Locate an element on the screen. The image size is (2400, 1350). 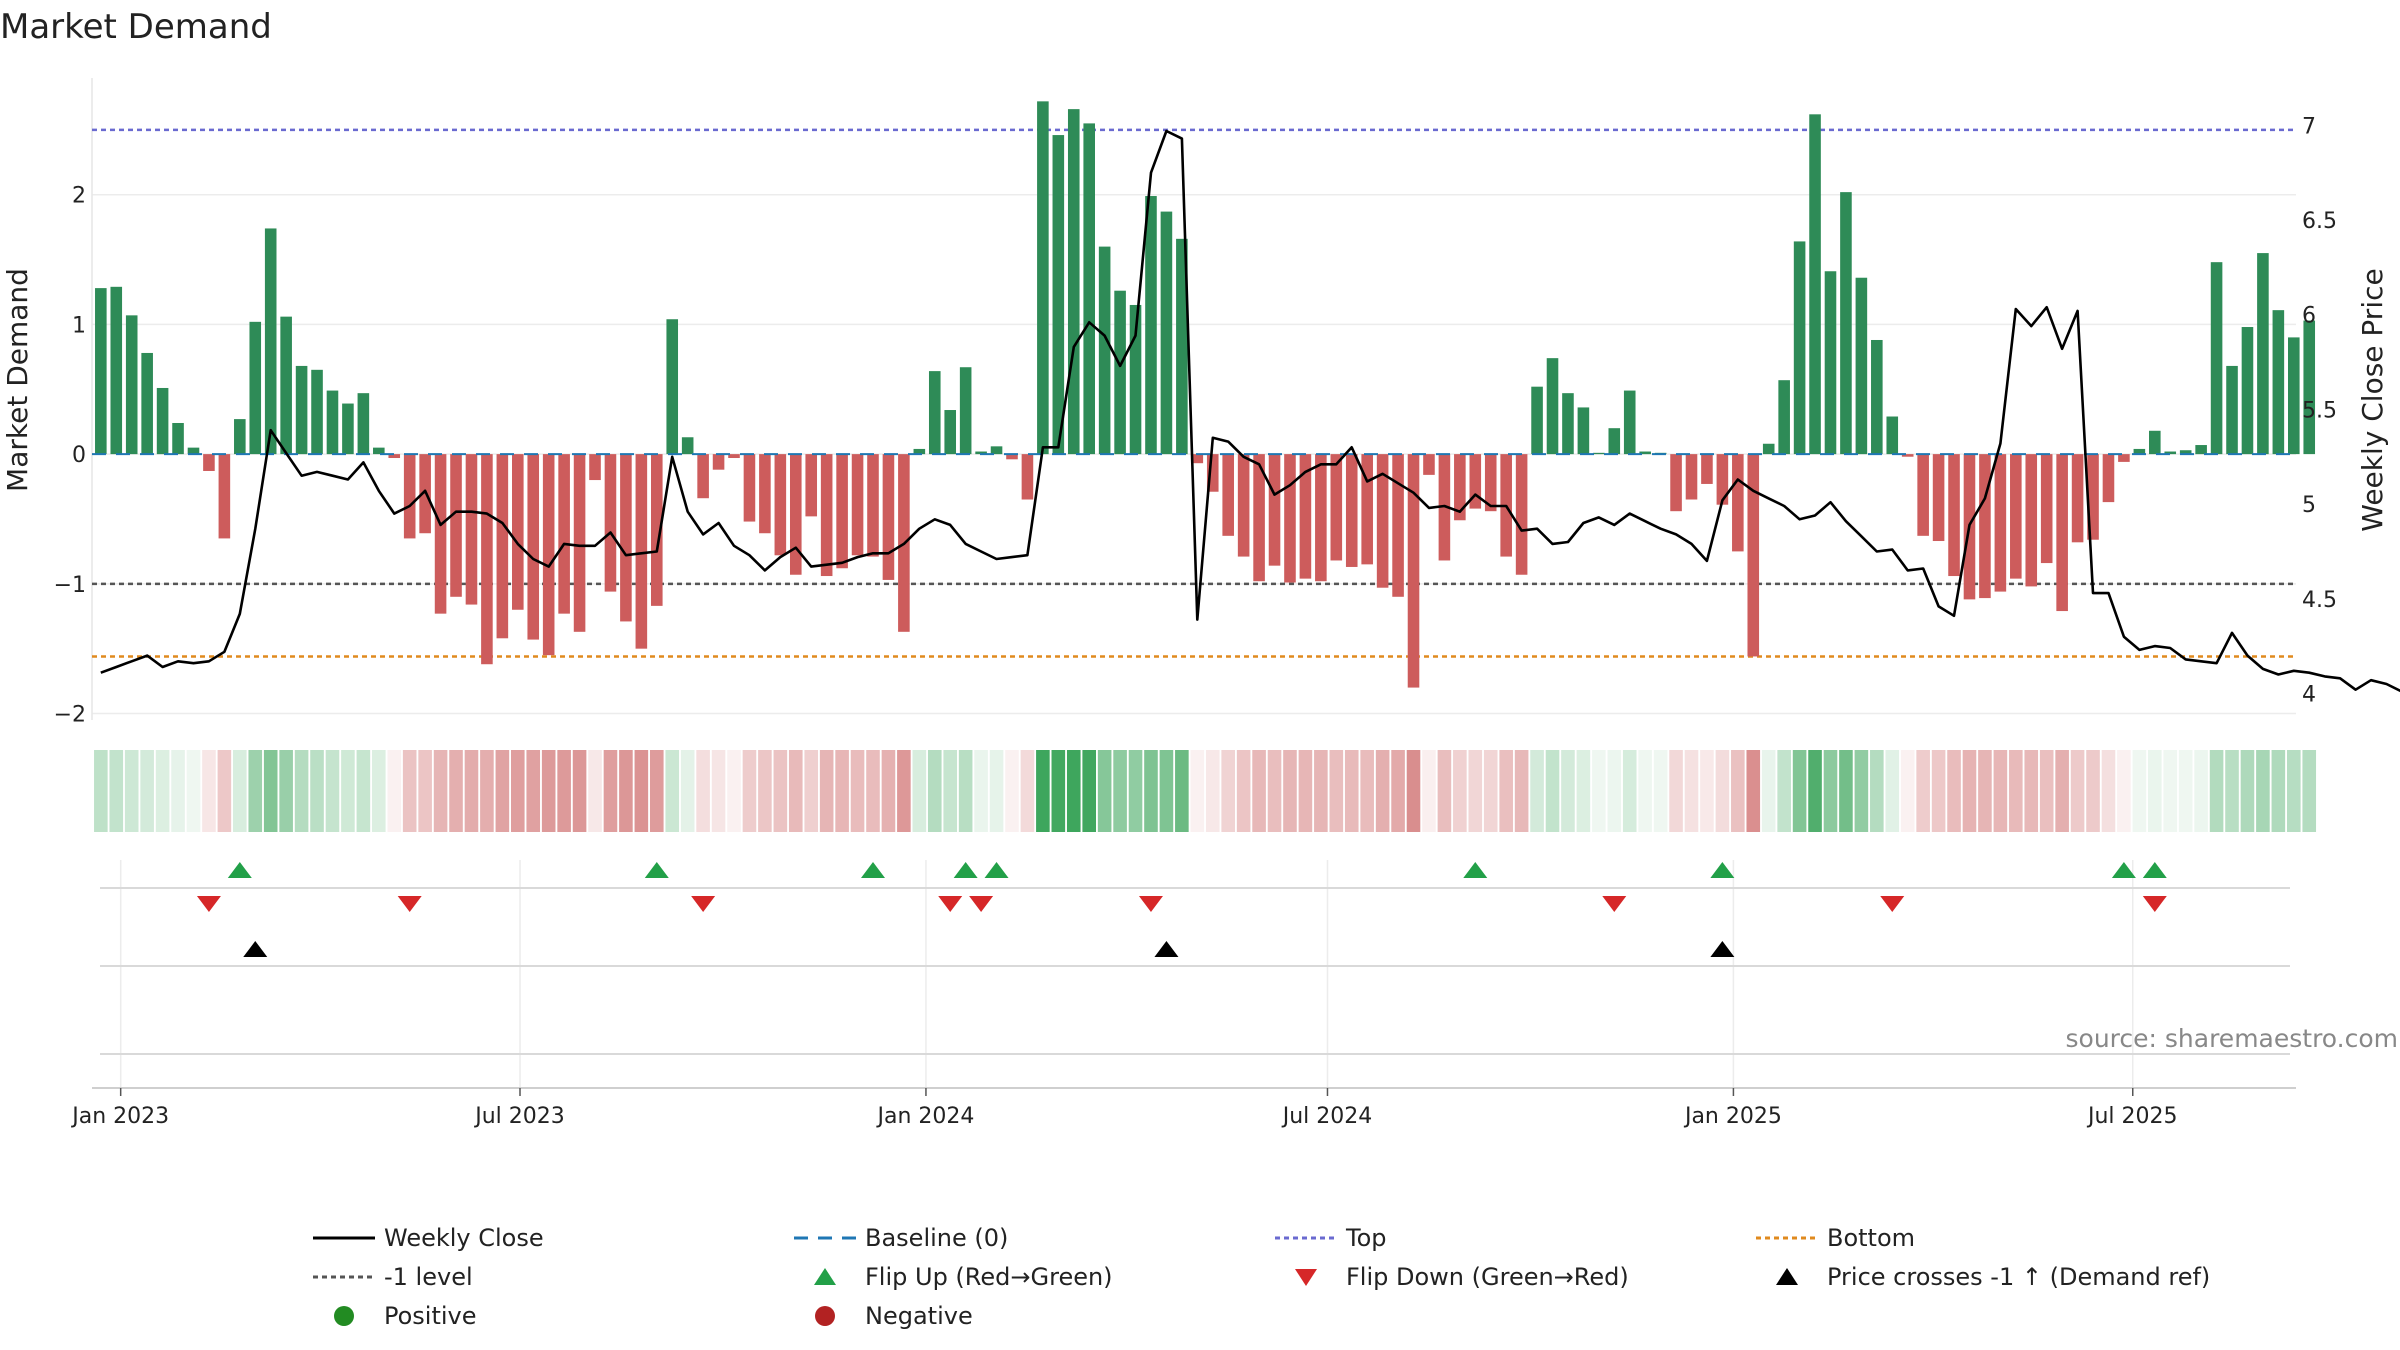
legend-label: -1 level is located at coordinates (428, 1277).